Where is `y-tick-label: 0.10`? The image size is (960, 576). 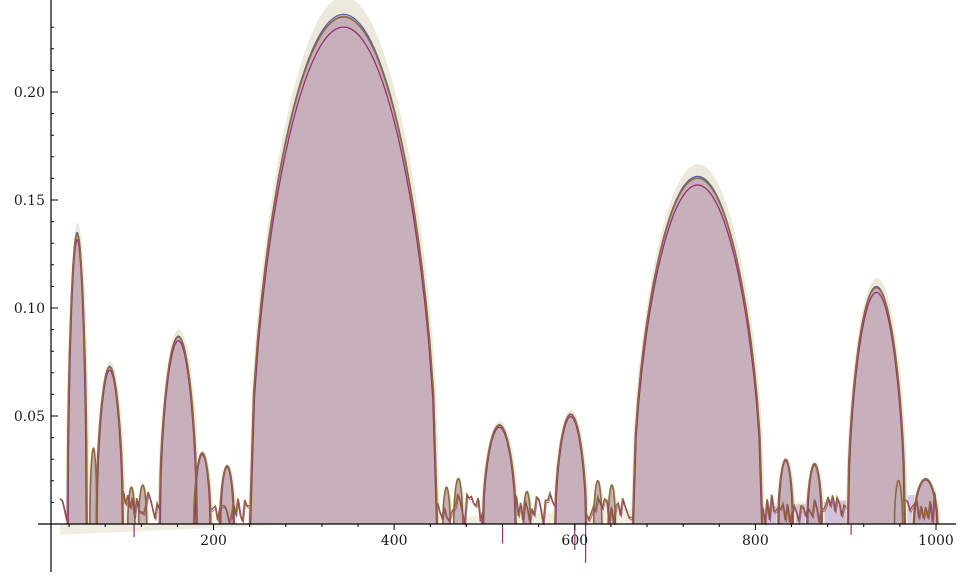 y-tick-label: 0.10 is located at coordinates (29, 309).